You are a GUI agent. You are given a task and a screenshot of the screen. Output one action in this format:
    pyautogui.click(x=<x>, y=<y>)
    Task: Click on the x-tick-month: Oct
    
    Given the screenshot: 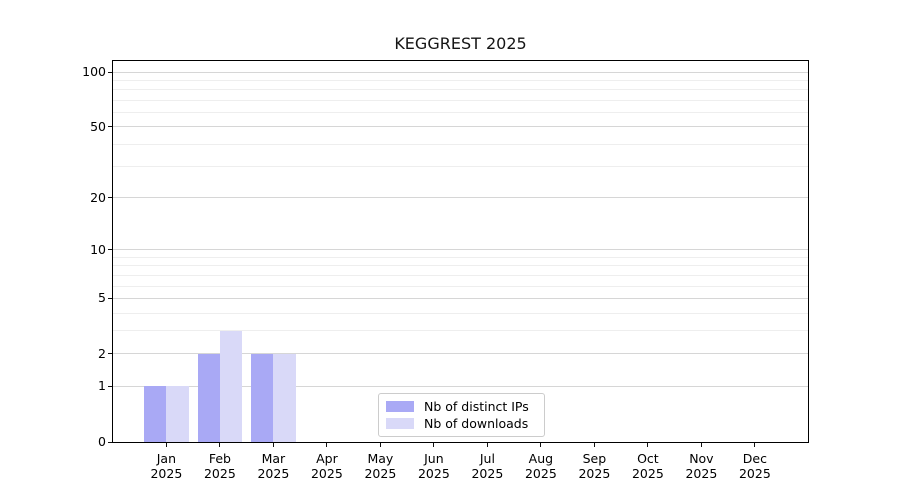 What is the action you would take?
    pyautogui.click(x=648, y=458)
    